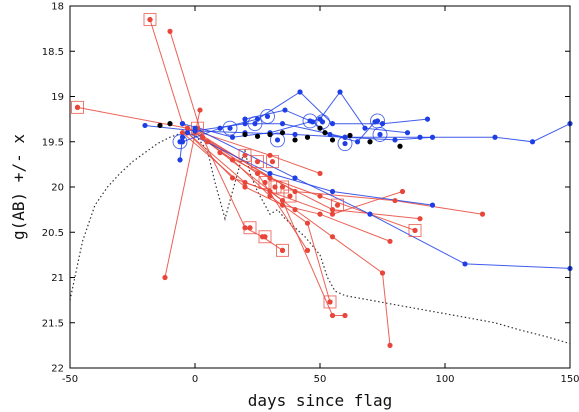 The width and height of the screenshot is (579, 412). What do you see at coordinates (57, 7) in the screenshot?
I see `y-tick-label: 18` at bounding box center [57, 7].